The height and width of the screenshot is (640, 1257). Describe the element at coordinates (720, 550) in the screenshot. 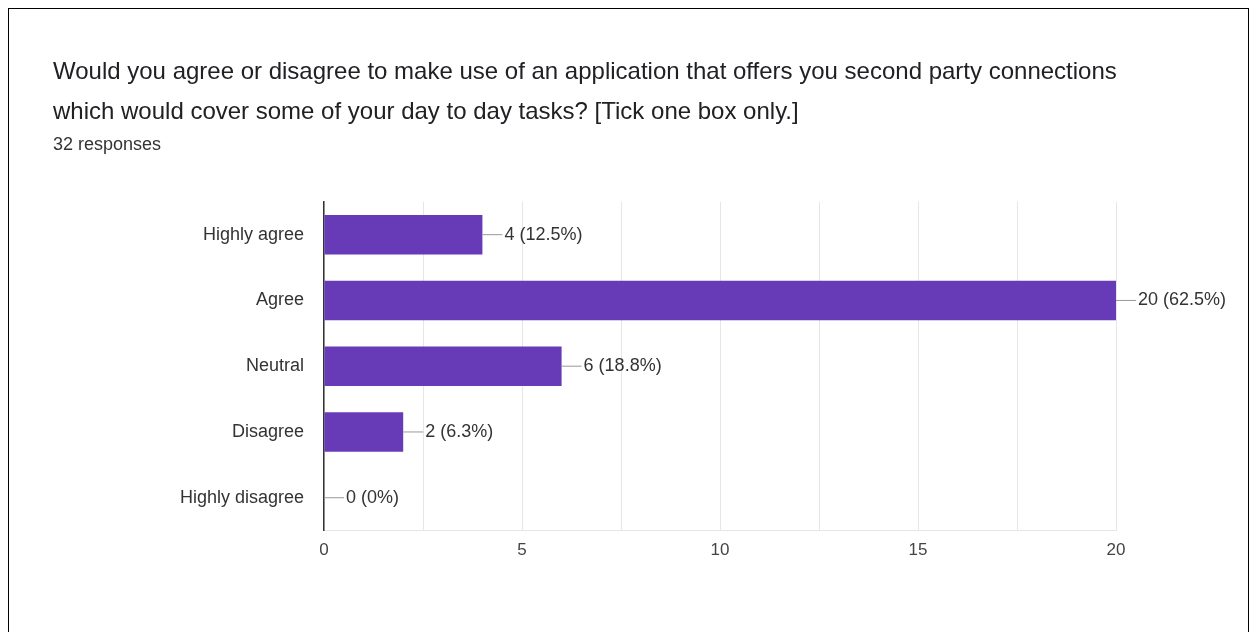

I see `x-tick-label: 10` at that location.